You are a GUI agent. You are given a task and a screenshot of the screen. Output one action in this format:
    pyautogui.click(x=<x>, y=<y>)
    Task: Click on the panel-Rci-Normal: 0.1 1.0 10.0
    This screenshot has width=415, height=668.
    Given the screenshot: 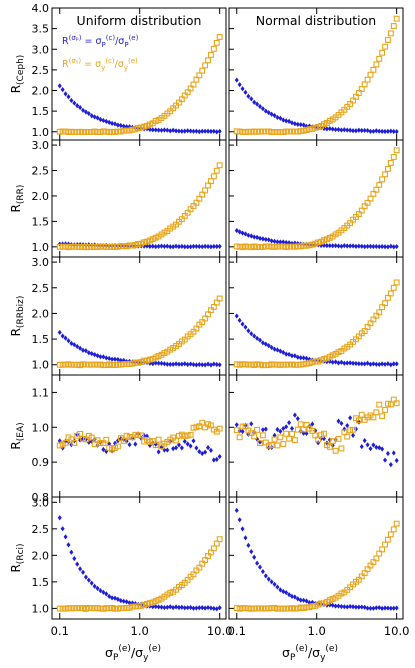 What is the action you would take?
    pyautogui.click(x=318, y=567)
    